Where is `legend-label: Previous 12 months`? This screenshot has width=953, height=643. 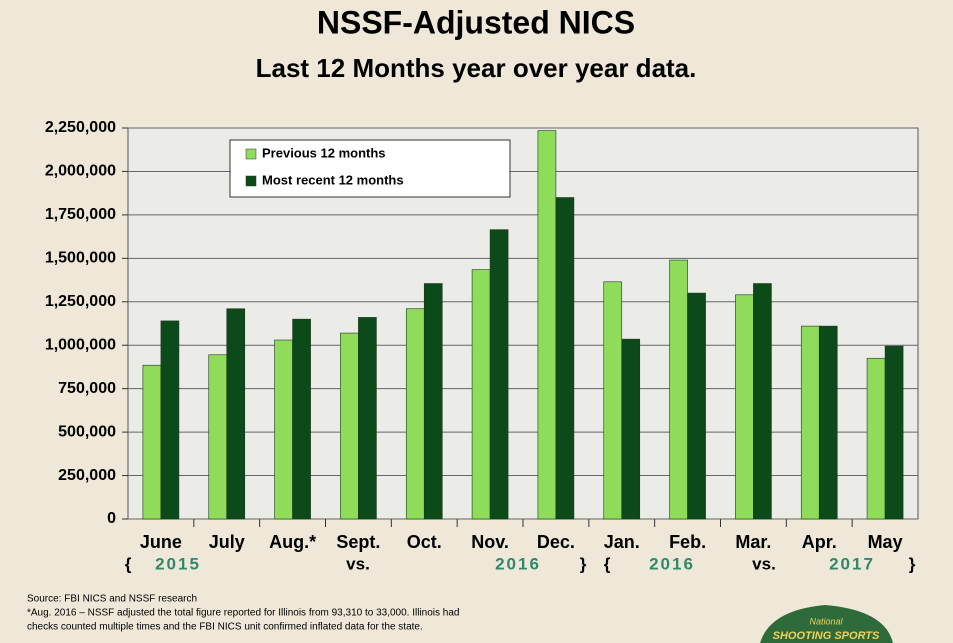
legend-label: Previous 12 months is located at coordinates (324, 152).